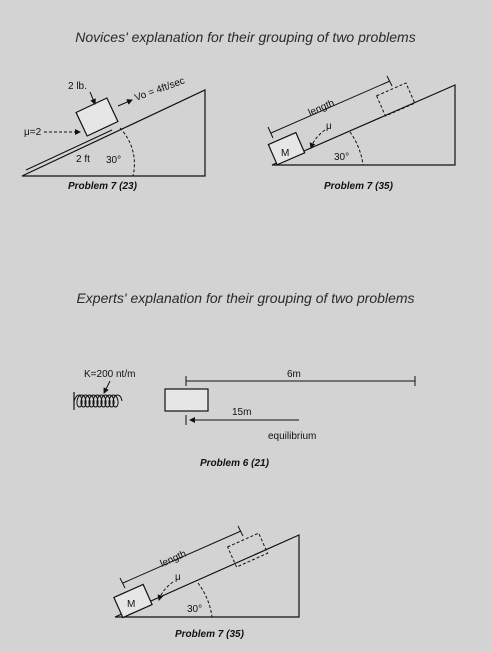  What do you see at coordinates (33, 132) in the screenshot?
I see `mu-label: μ=2` at bounding box center [33, 132].